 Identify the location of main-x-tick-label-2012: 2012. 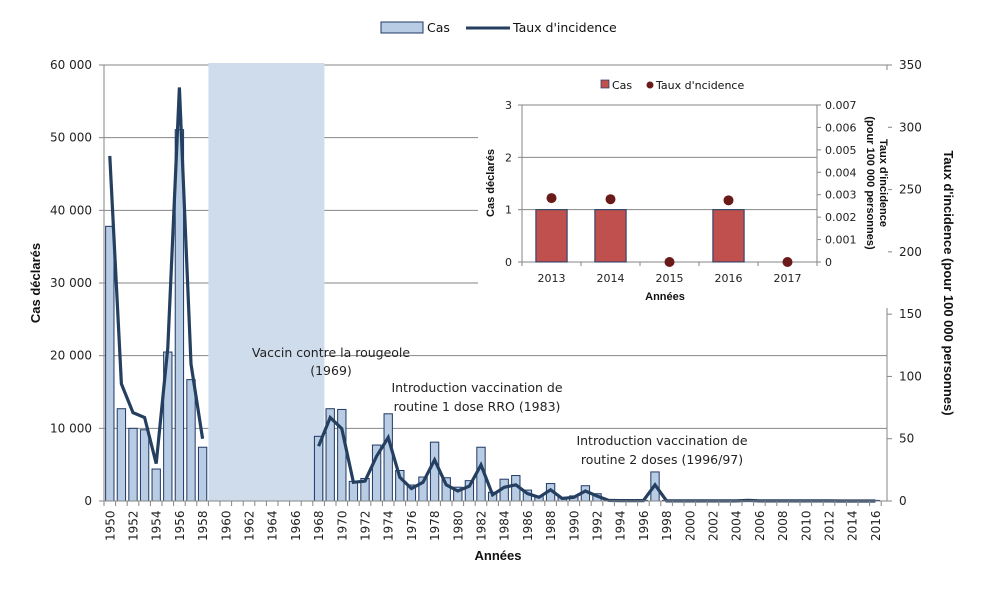
(830, 525).